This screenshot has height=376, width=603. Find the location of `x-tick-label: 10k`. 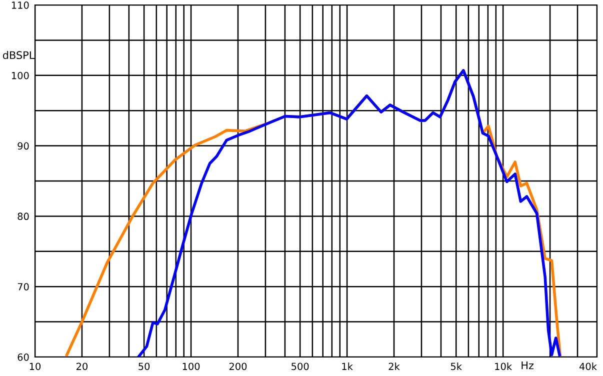

x-tick-label: 10k is located at coordinates (503, 366).